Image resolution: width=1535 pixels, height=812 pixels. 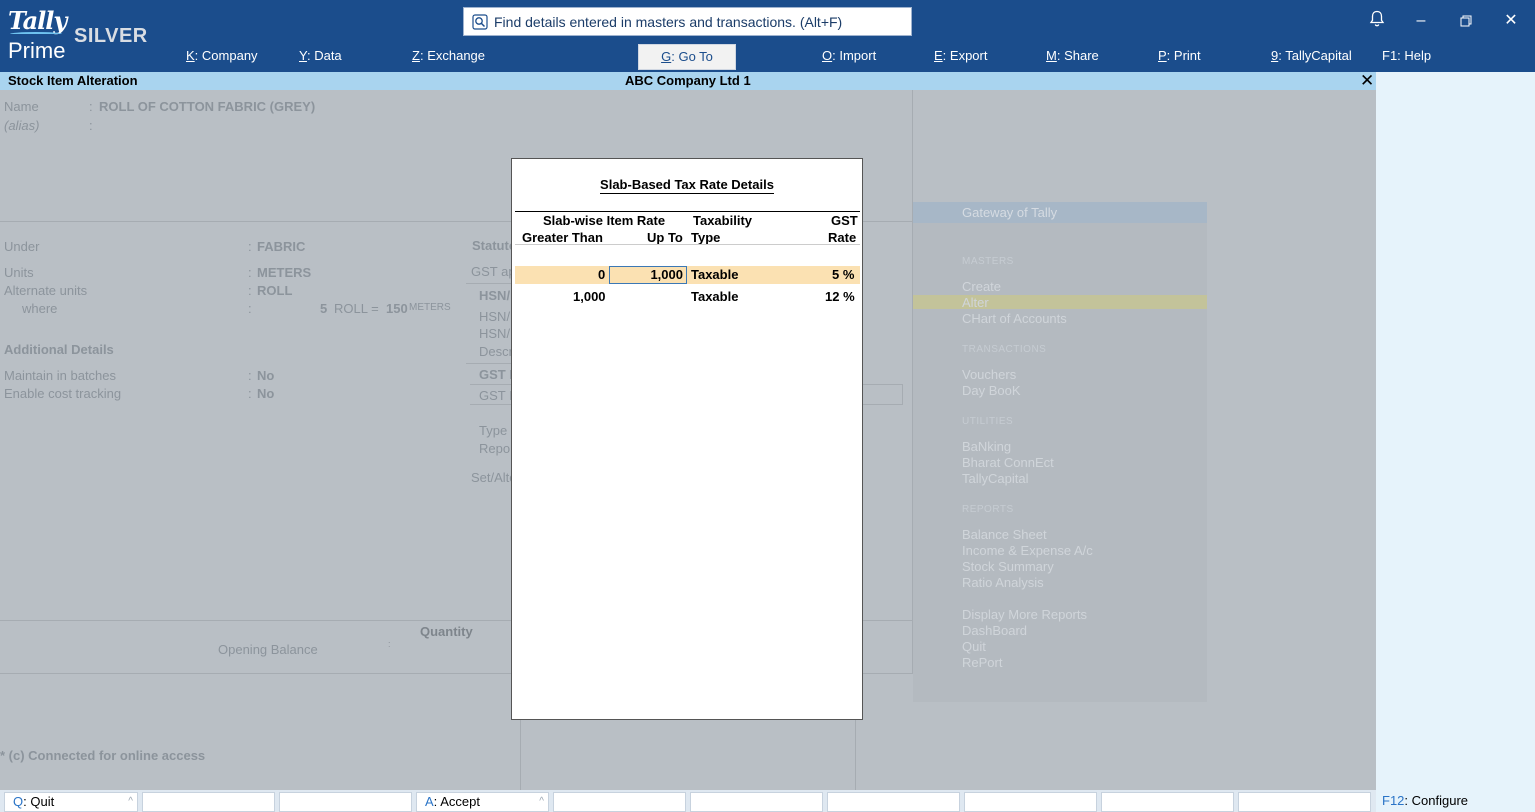 I want to click on slab-2-greater-than: 1,000, so click(x=589, y=296).